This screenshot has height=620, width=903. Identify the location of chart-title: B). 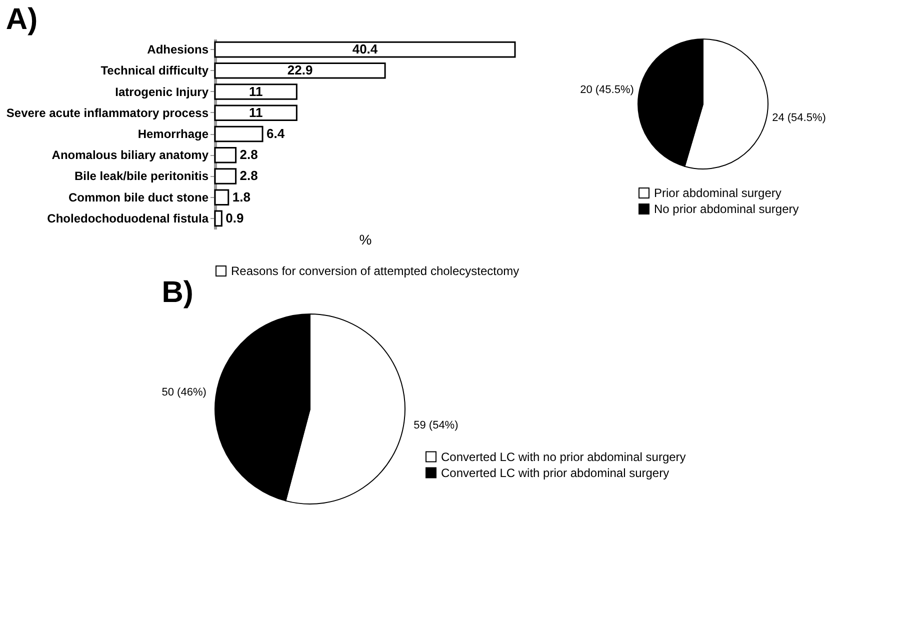
(178, 292).